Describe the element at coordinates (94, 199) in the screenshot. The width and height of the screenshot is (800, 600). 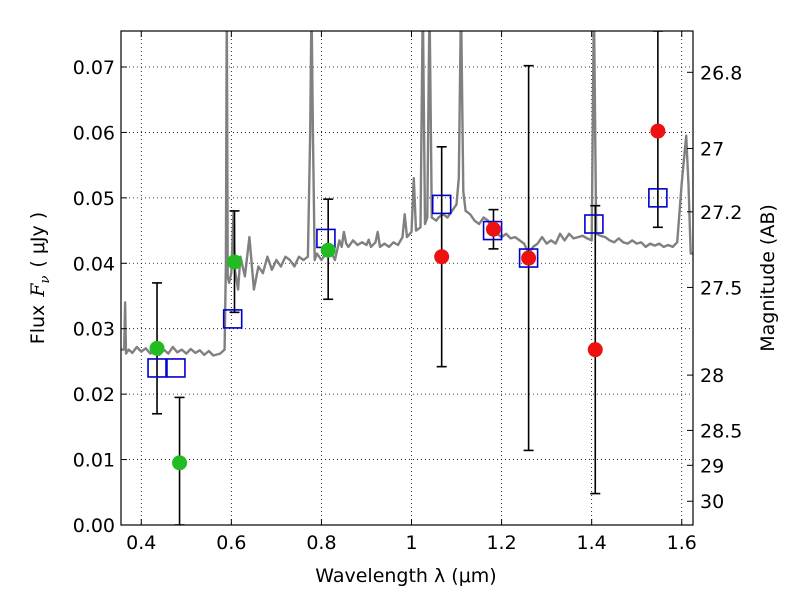
I see `y-tick-label: 0.05` at that location.